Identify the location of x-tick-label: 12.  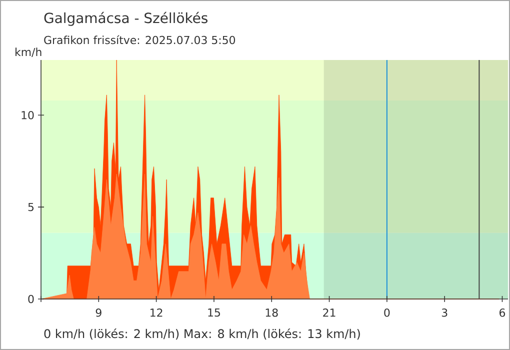
(156, 312).